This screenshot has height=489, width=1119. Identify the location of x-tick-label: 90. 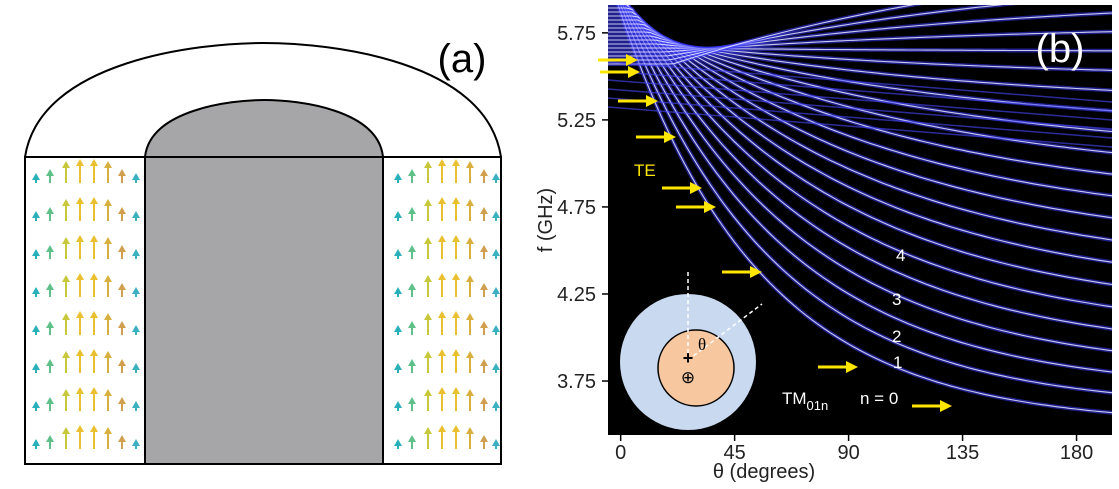
(848, 453).